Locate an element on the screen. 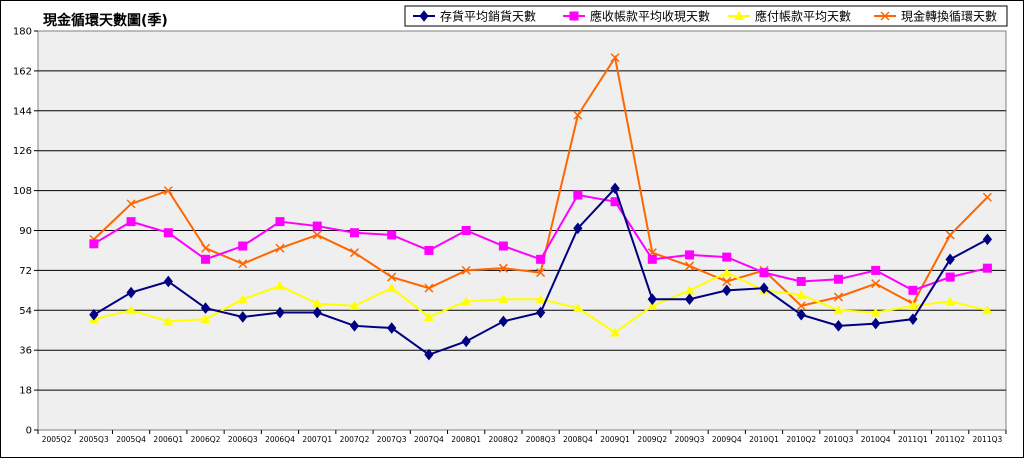 The height and width of the screenshot is (459, 1024). legend-label: 應收帳款平均收現天數 is located at coordinates (650, 16).